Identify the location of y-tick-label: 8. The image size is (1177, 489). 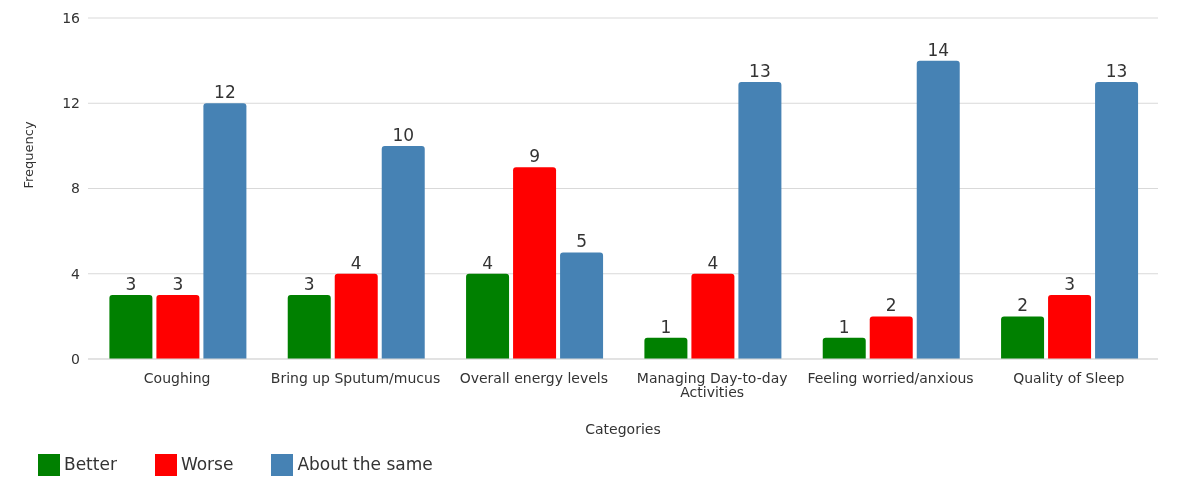
(75, 188).